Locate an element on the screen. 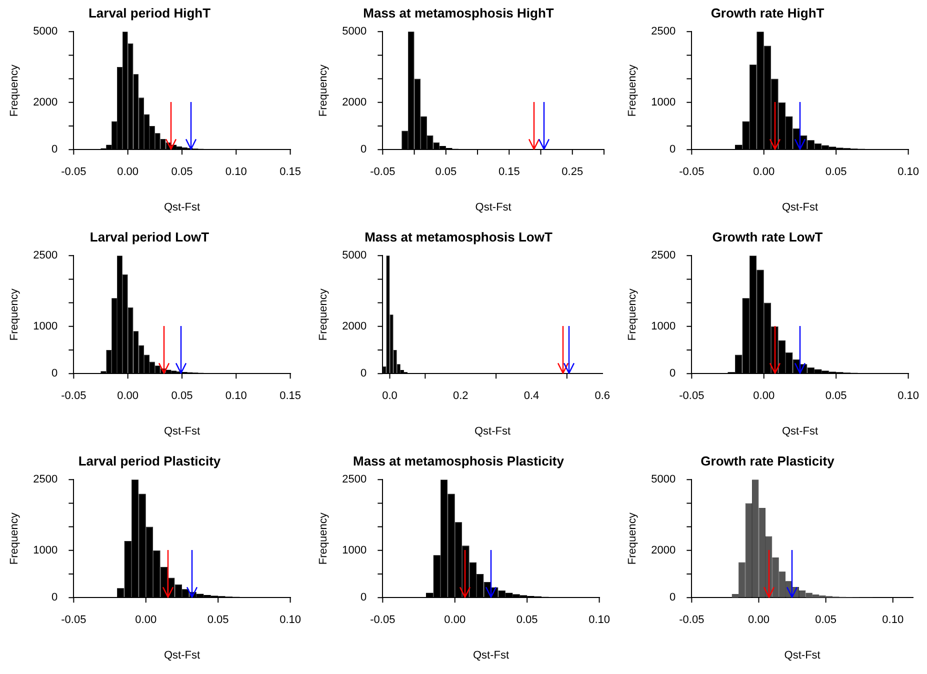 The height and width of the screenshot is (674, 927). chart-title: Growth rate Plasticity is located at coordinates (768, 460).